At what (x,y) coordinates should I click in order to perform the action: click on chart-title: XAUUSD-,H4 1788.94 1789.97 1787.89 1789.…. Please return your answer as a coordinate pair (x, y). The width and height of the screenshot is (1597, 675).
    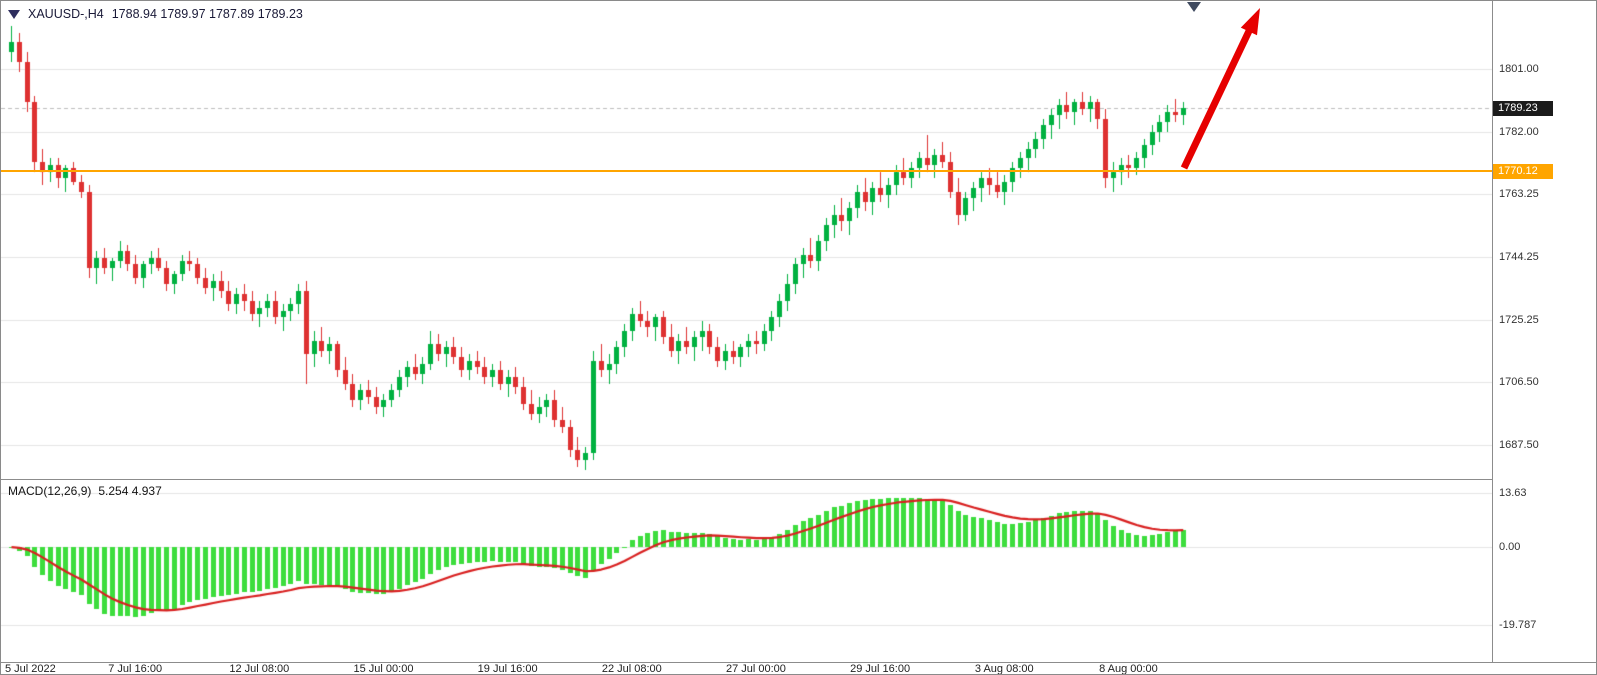
    Looking at the image, I should click on (155, 14).